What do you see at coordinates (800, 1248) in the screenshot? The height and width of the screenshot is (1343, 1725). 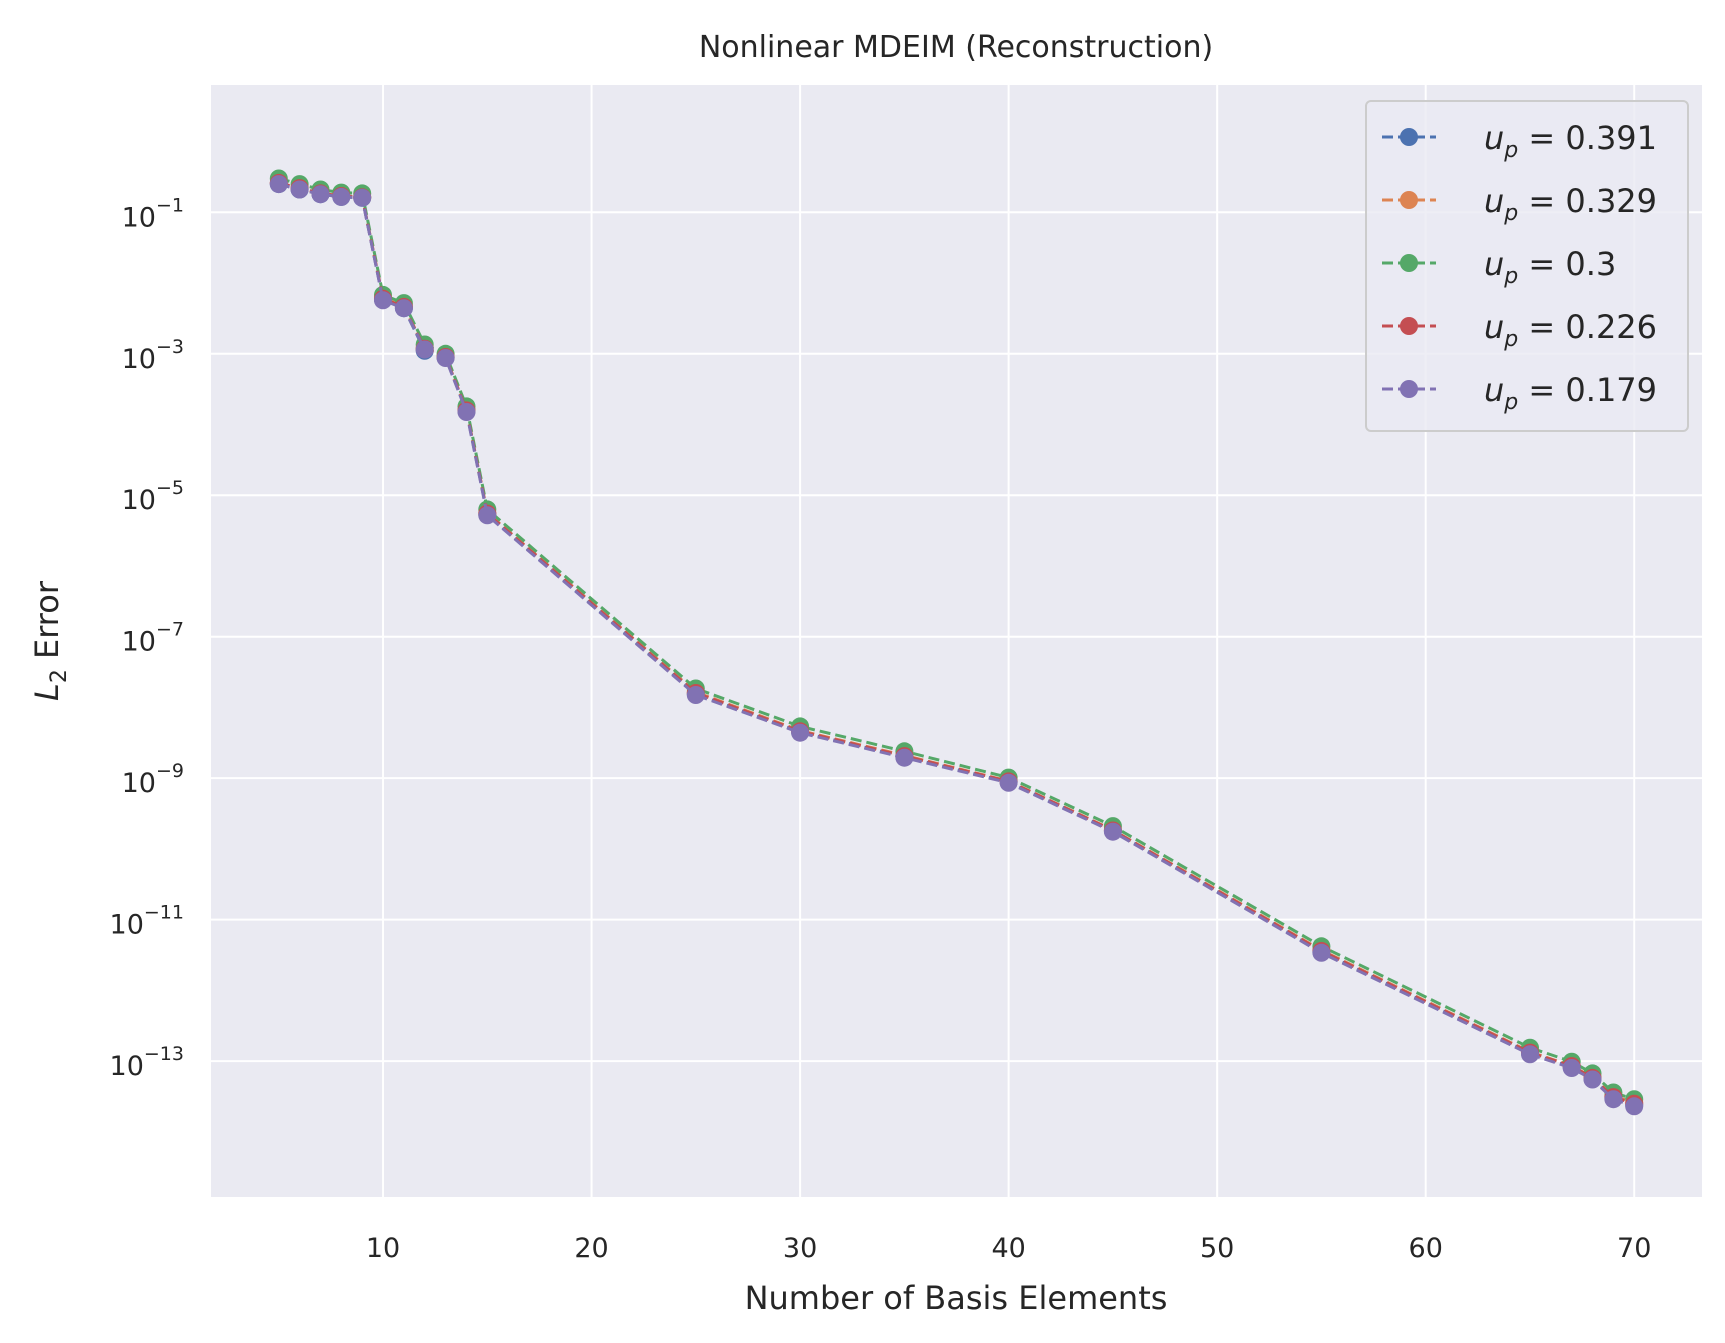 I see `x-tick-label: 30` at bounding box center [800, 1248].